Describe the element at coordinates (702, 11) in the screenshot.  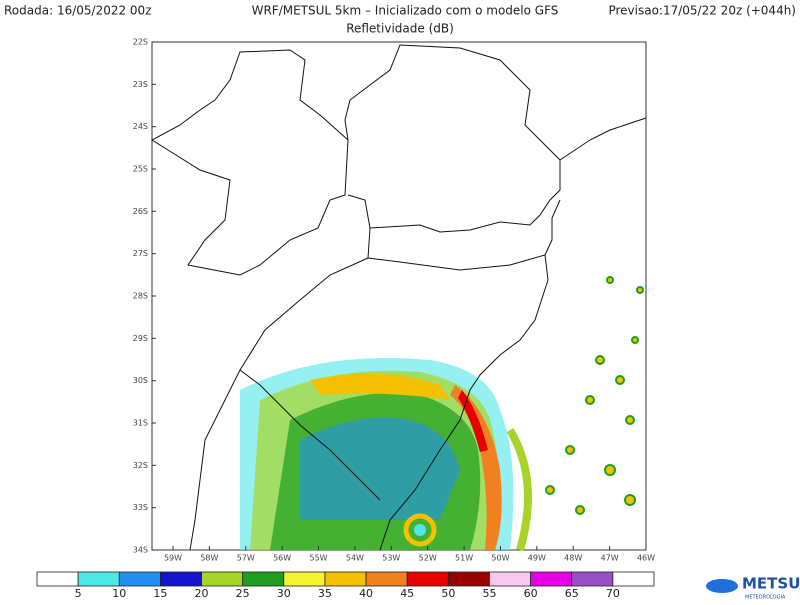
I see `forecast-label: Previsao:17/05/22 20z (+044h)` at that location.